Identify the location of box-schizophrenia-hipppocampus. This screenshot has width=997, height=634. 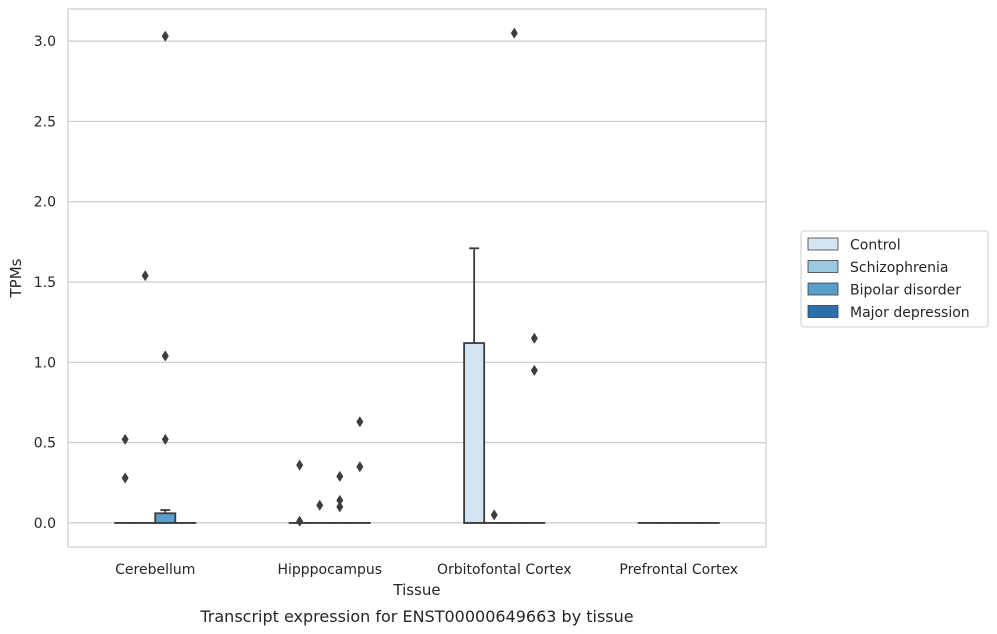
(319, 511).